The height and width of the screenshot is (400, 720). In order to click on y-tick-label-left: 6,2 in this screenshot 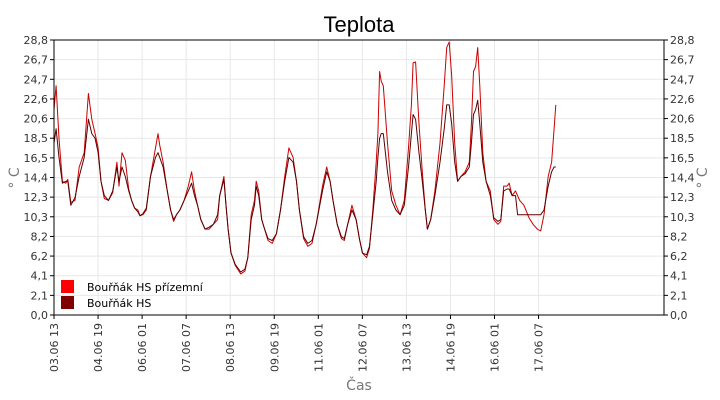, I will do `click(40, 256)`.